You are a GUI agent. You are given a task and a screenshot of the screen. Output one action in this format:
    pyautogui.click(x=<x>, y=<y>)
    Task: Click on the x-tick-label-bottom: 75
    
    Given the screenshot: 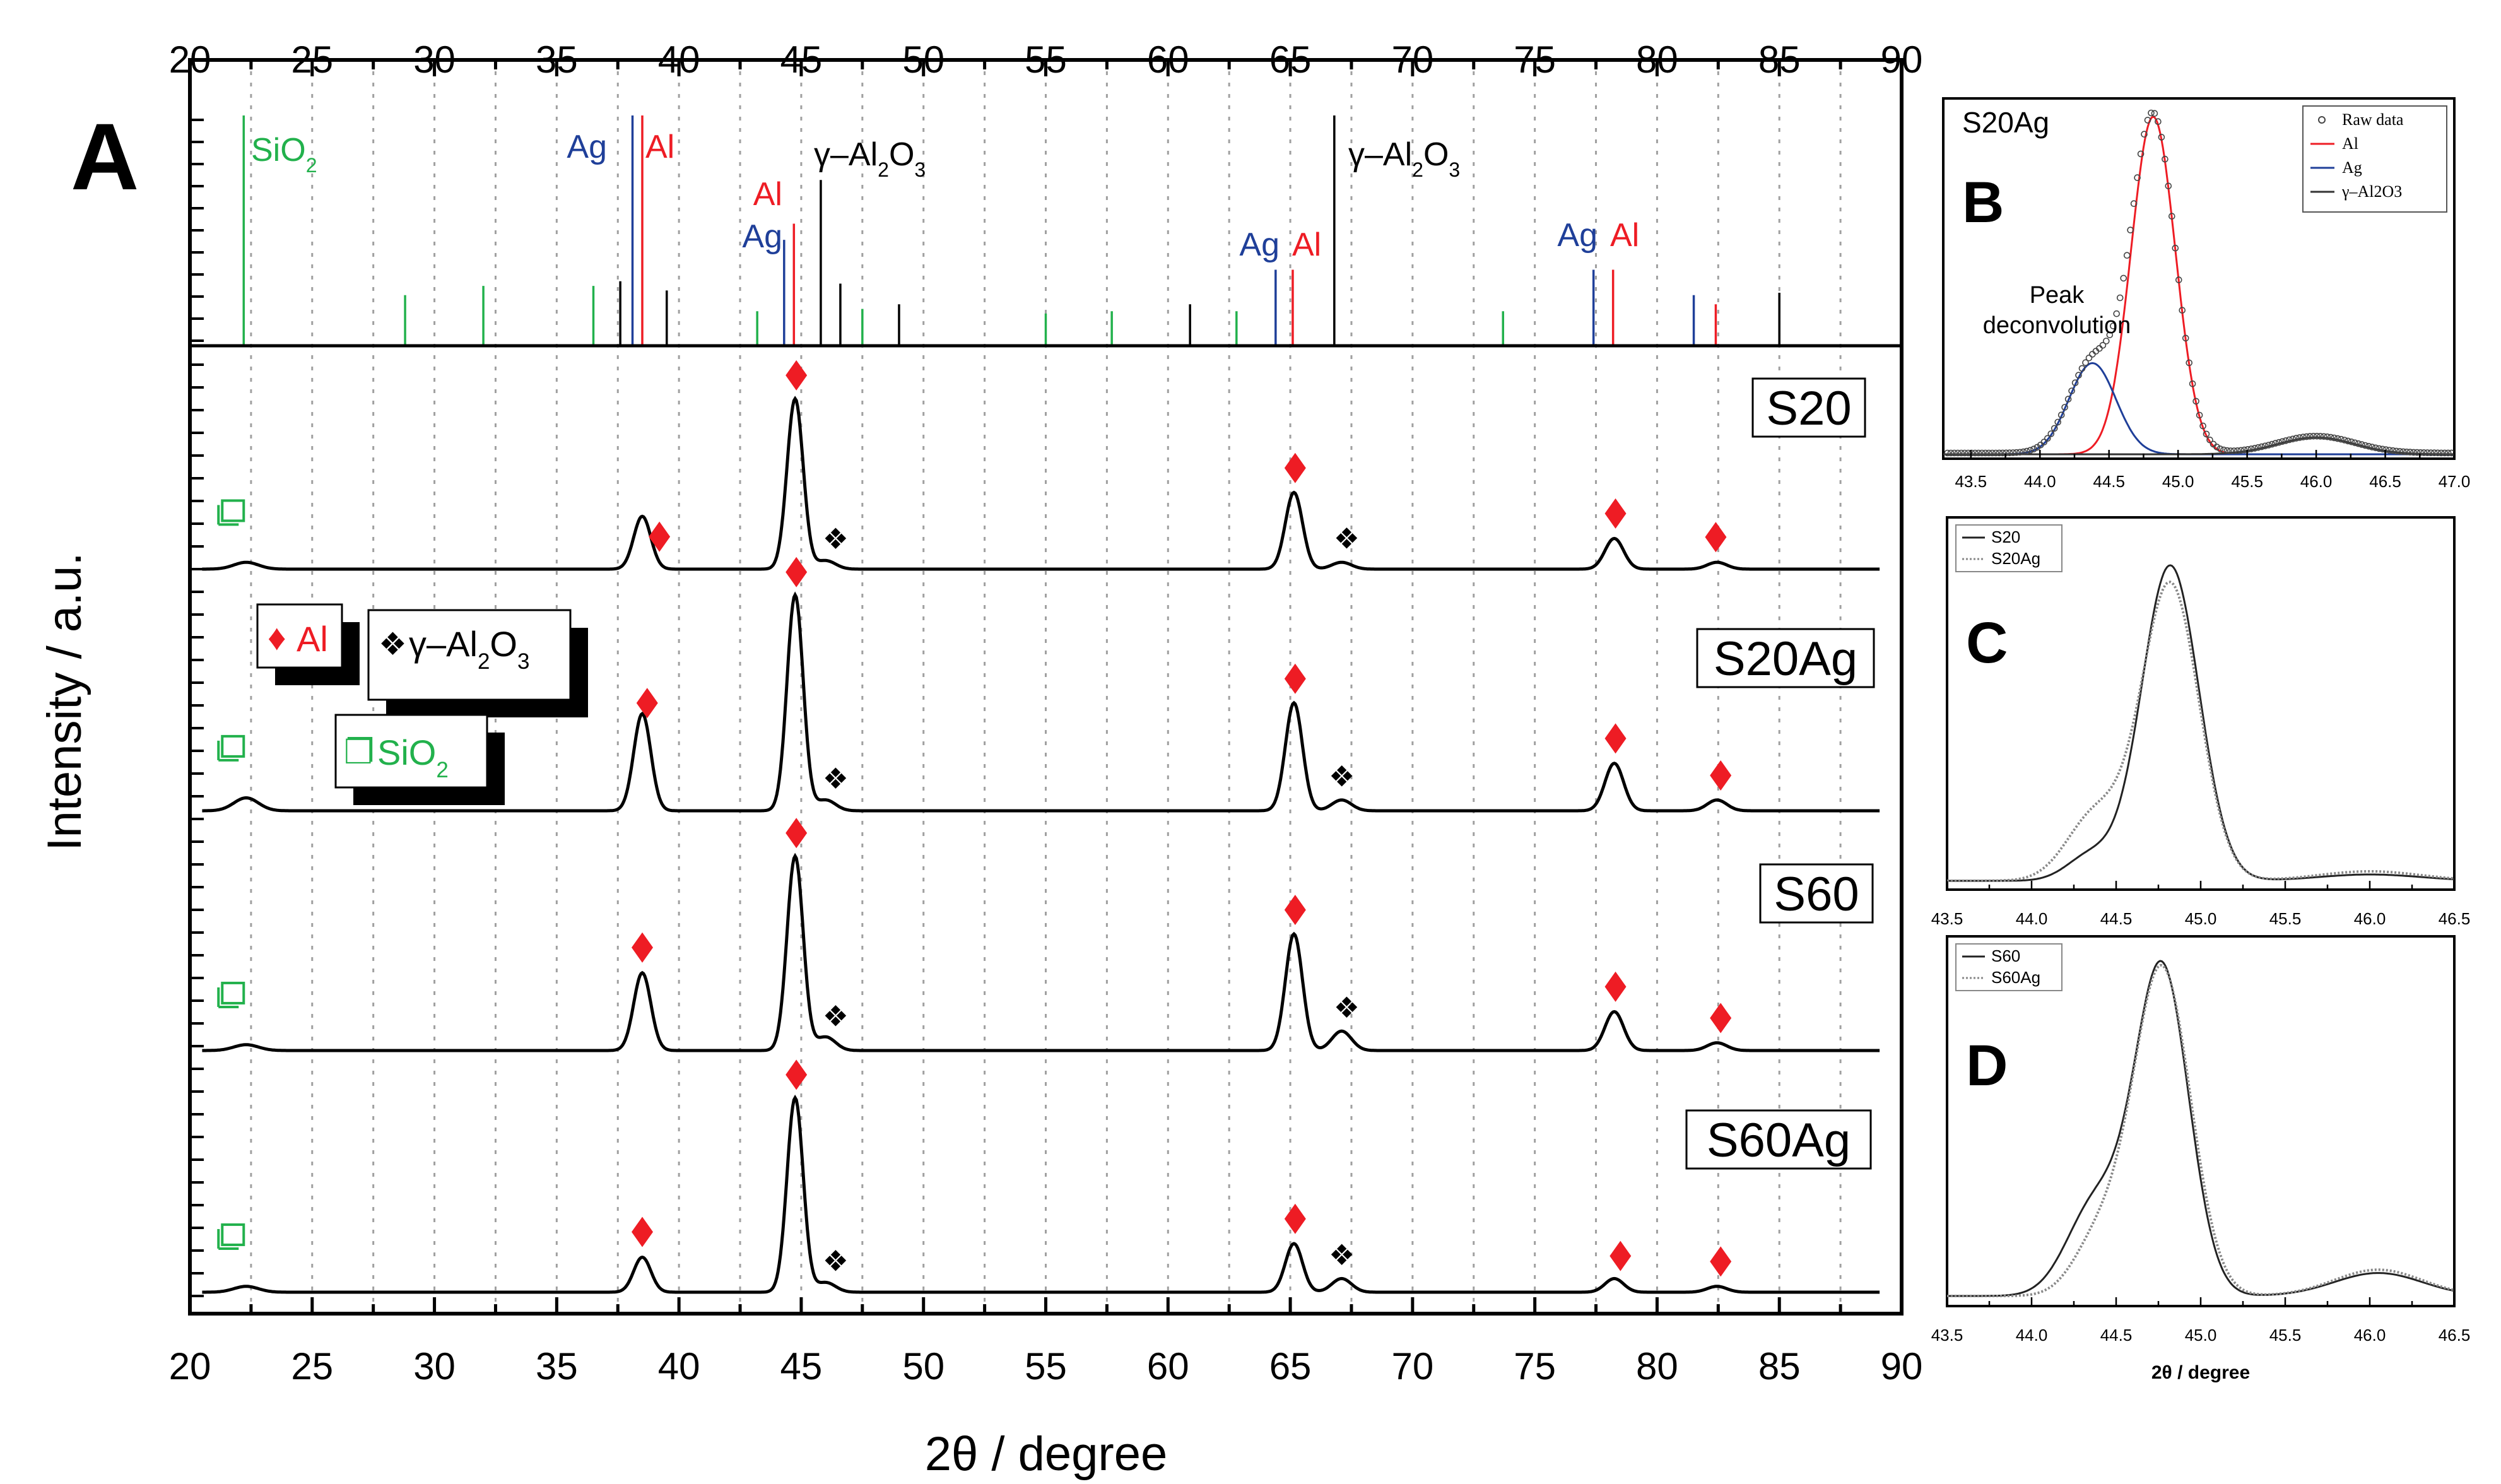 What is the action you would take?
    pyautogui.click(x=1535, y=1366)
    